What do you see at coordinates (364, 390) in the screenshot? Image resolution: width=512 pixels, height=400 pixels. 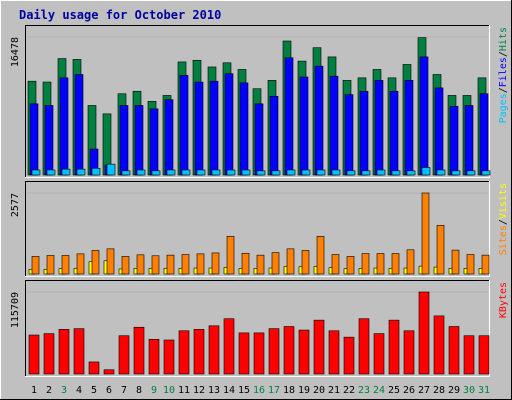 I see `day-label-23: 23` at bounding box center [364, 390].